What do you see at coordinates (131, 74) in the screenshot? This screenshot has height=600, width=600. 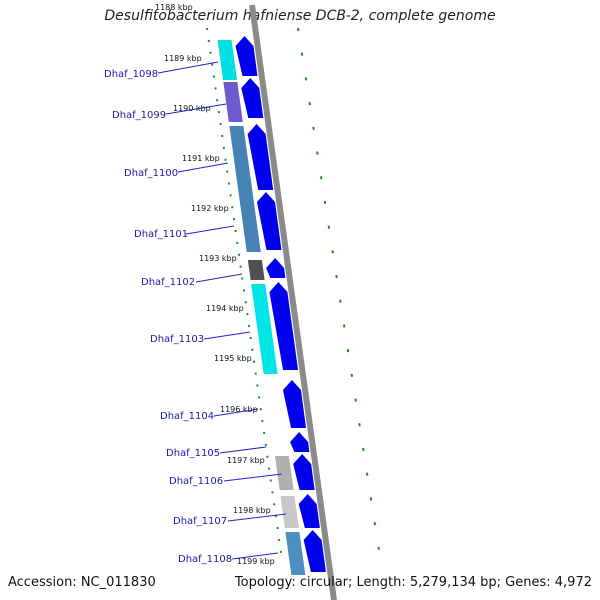 I see `gene-label: Dhaf_1098` at bounding box center [131, 74].